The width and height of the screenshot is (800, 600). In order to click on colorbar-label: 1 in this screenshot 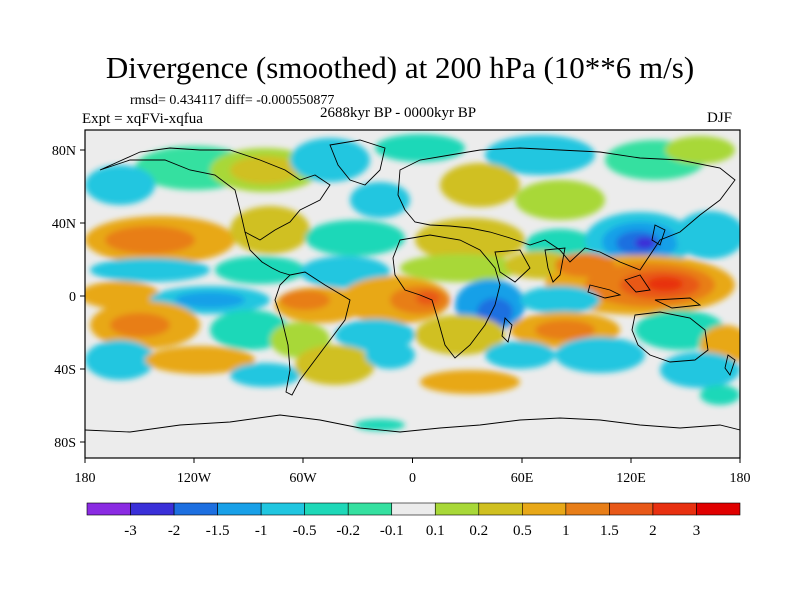, I will do `click(566, 531)`.